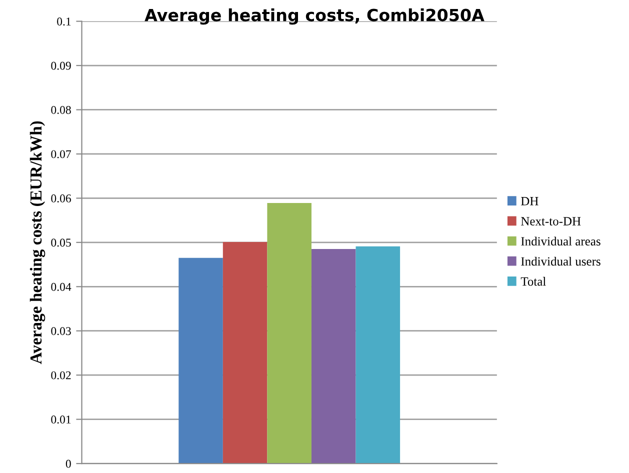 Image resolution: width=629 pixels, height=473 pixels. Describe the element at coordinates (61, 242) in the screenshot. I see `y-tick-label: 0.05` at that location.